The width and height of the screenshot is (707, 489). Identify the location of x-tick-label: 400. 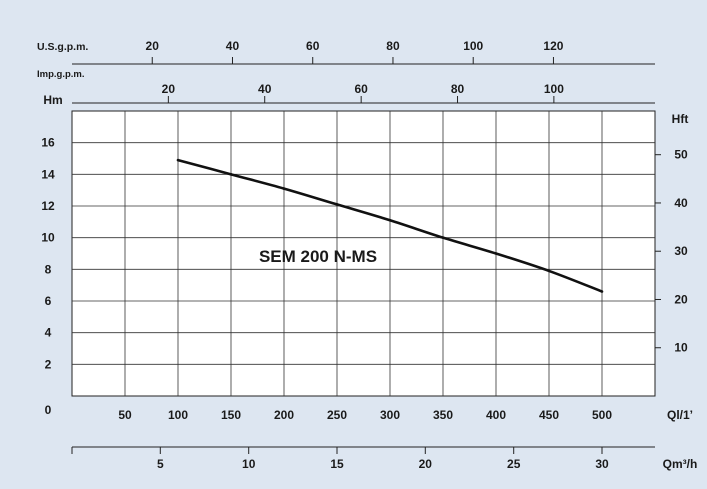
(496, 415).